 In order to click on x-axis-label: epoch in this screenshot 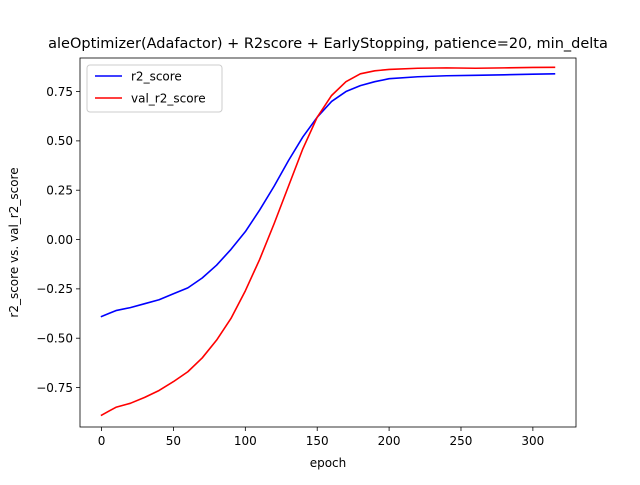, I will do `click(328, 463)`.